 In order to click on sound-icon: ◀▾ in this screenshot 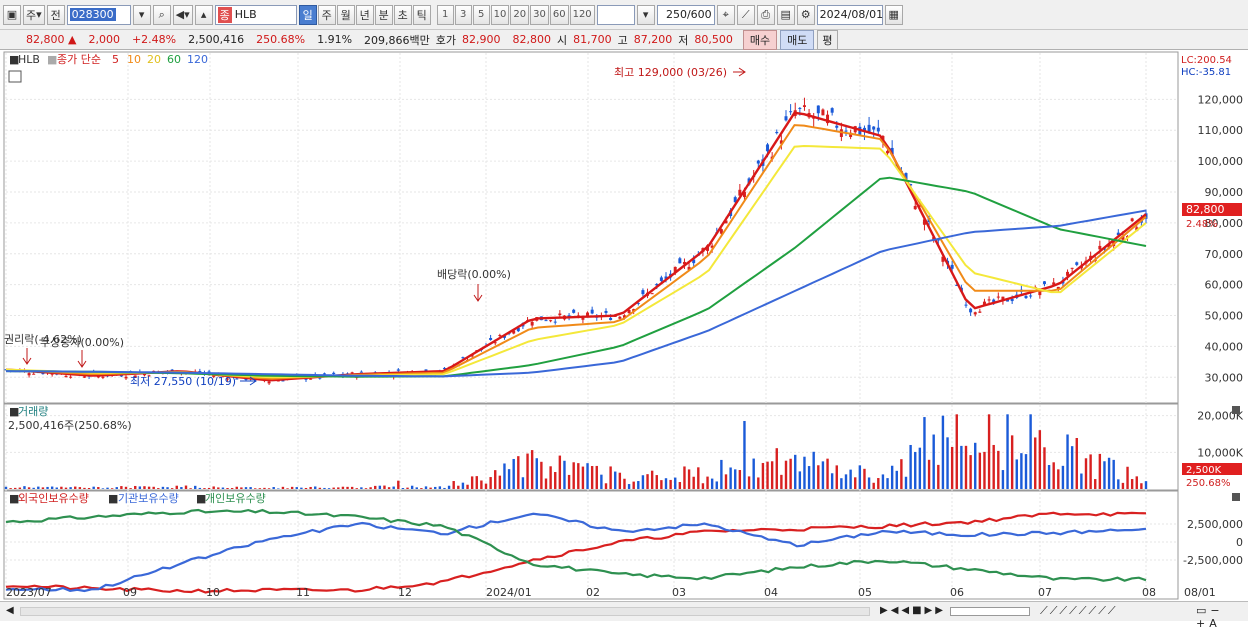, I will do `click(182, 14)`.